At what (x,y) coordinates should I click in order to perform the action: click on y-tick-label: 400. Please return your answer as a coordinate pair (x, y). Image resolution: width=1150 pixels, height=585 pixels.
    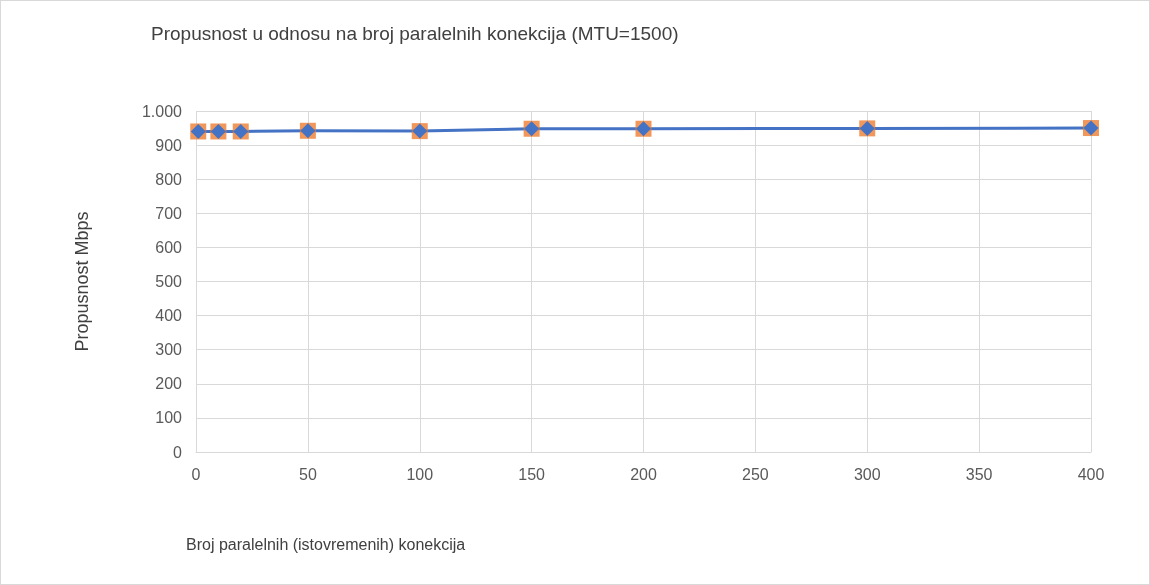
    Looking at the image, I should click on (169, 316).